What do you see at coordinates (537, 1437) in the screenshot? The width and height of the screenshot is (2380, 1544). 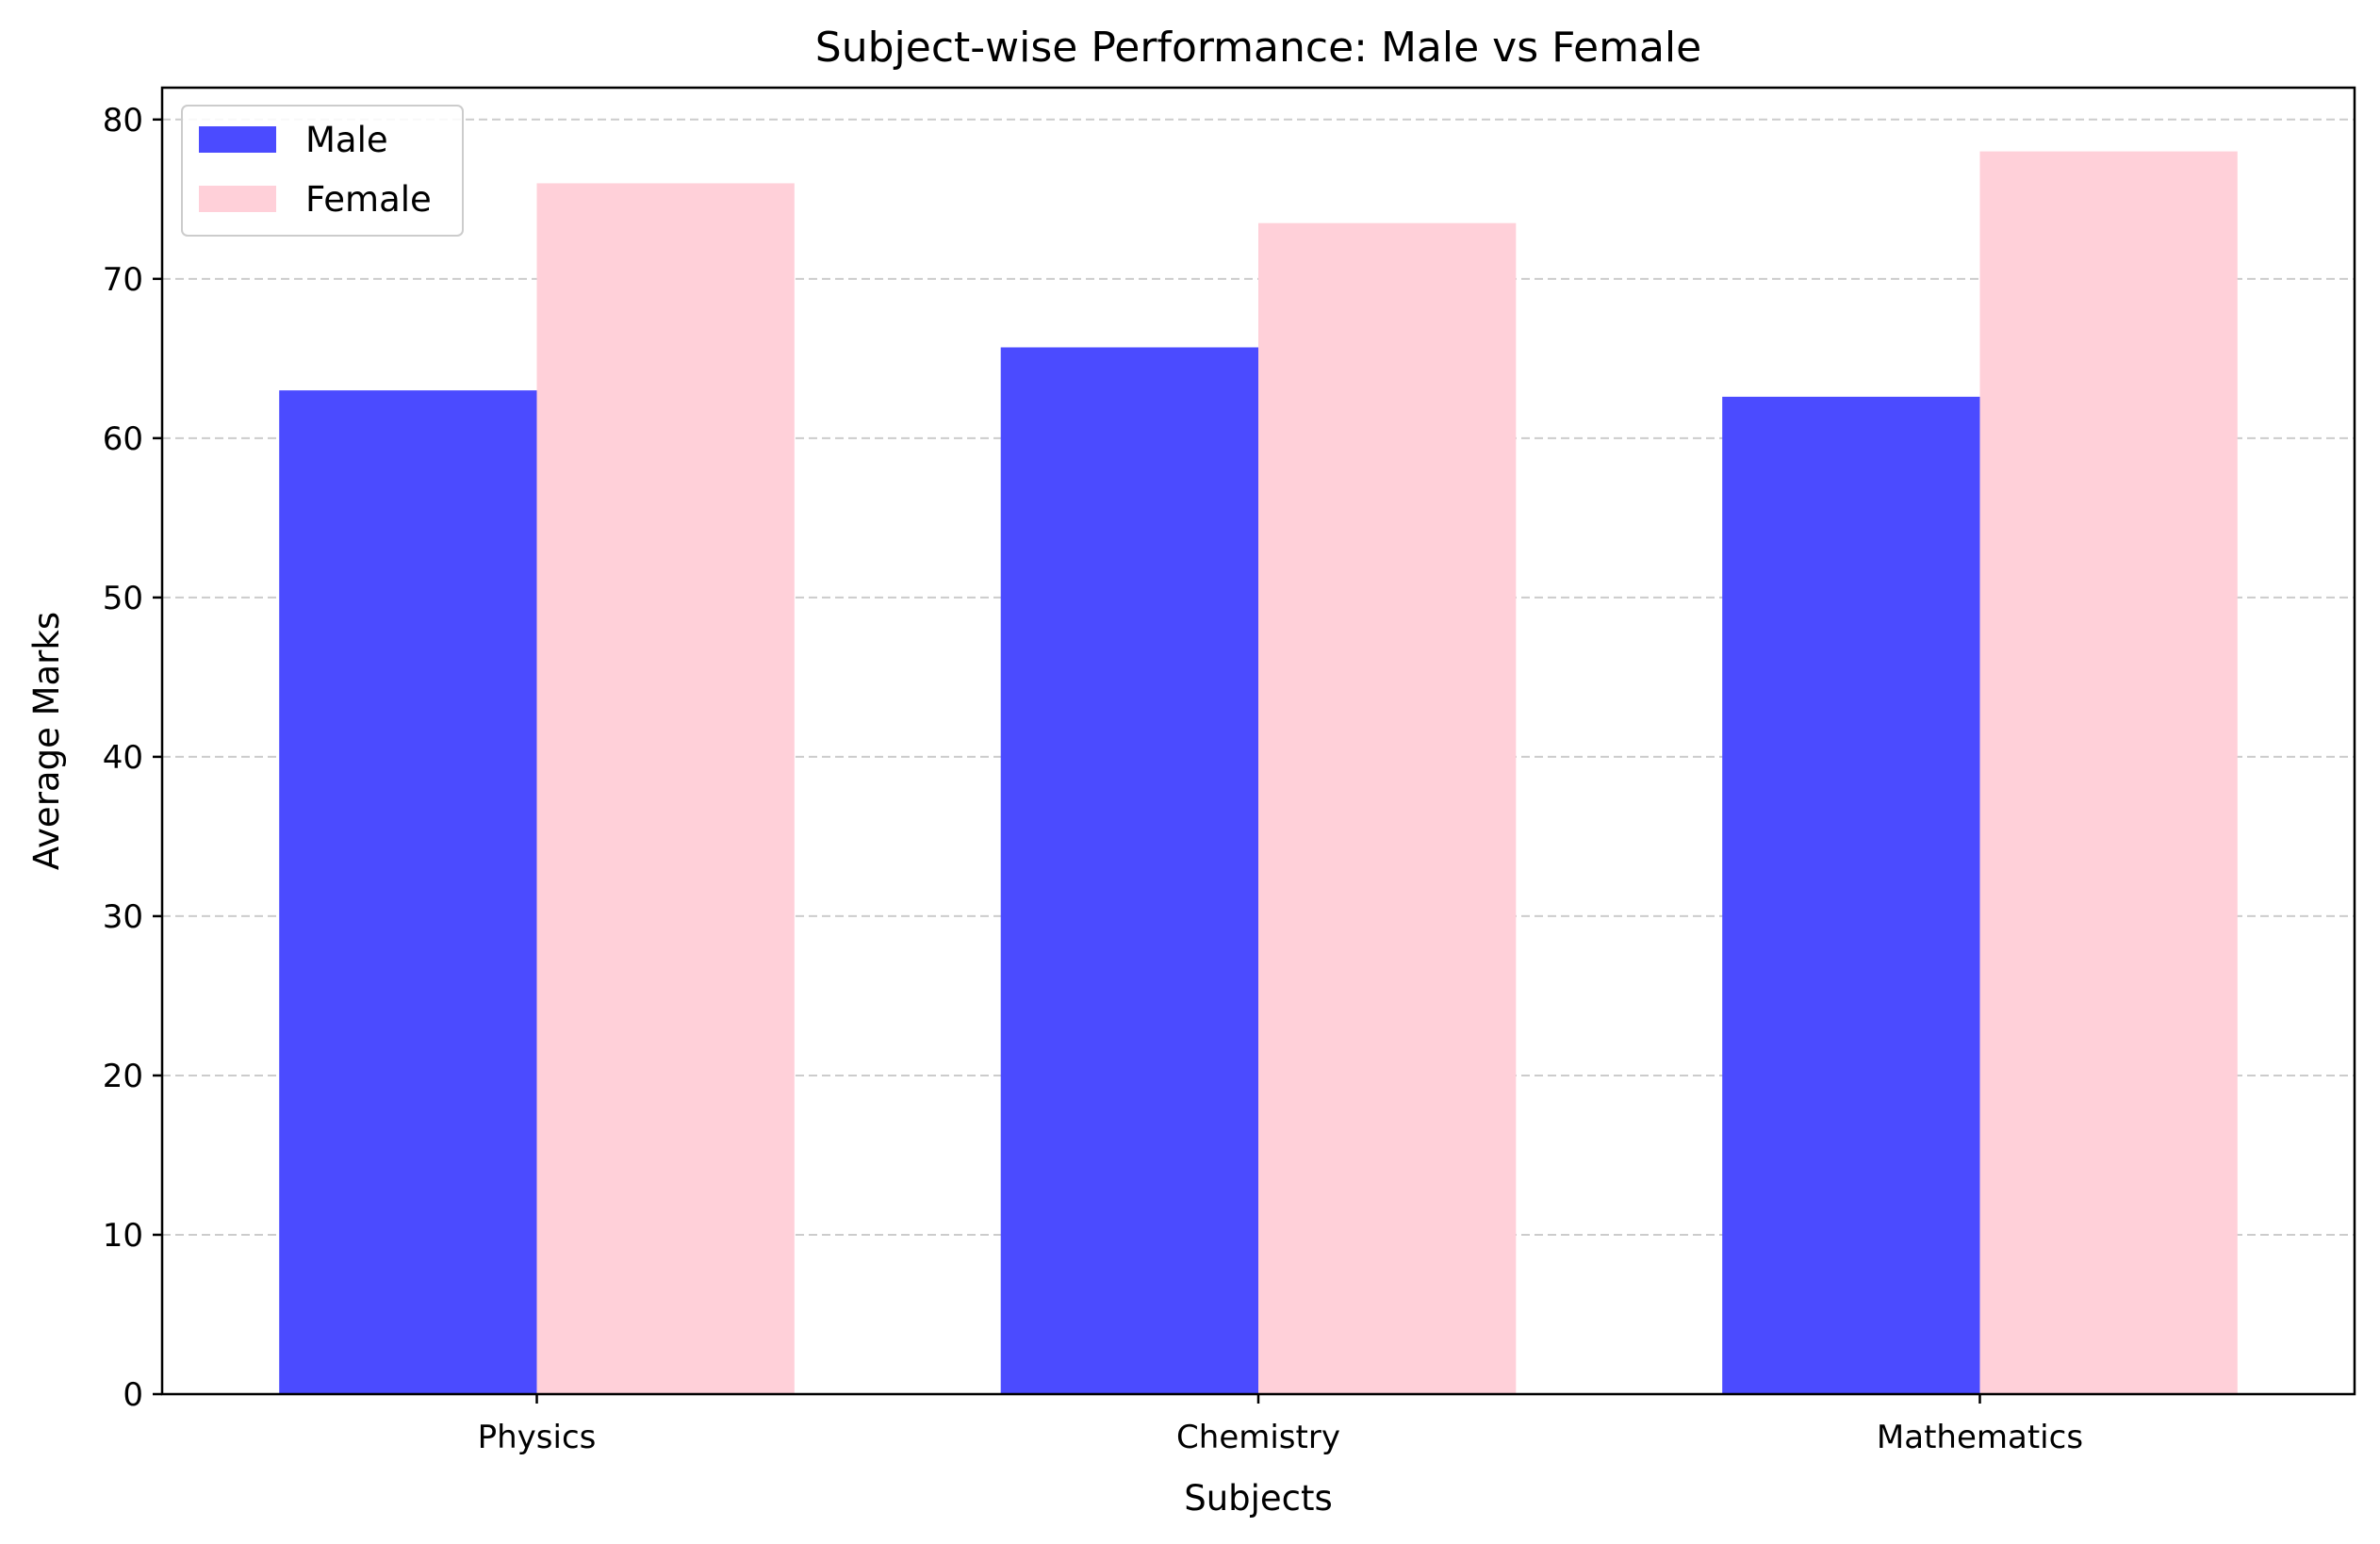 I see `x-tick-label: Physics` at bounding box center [537, 1437].